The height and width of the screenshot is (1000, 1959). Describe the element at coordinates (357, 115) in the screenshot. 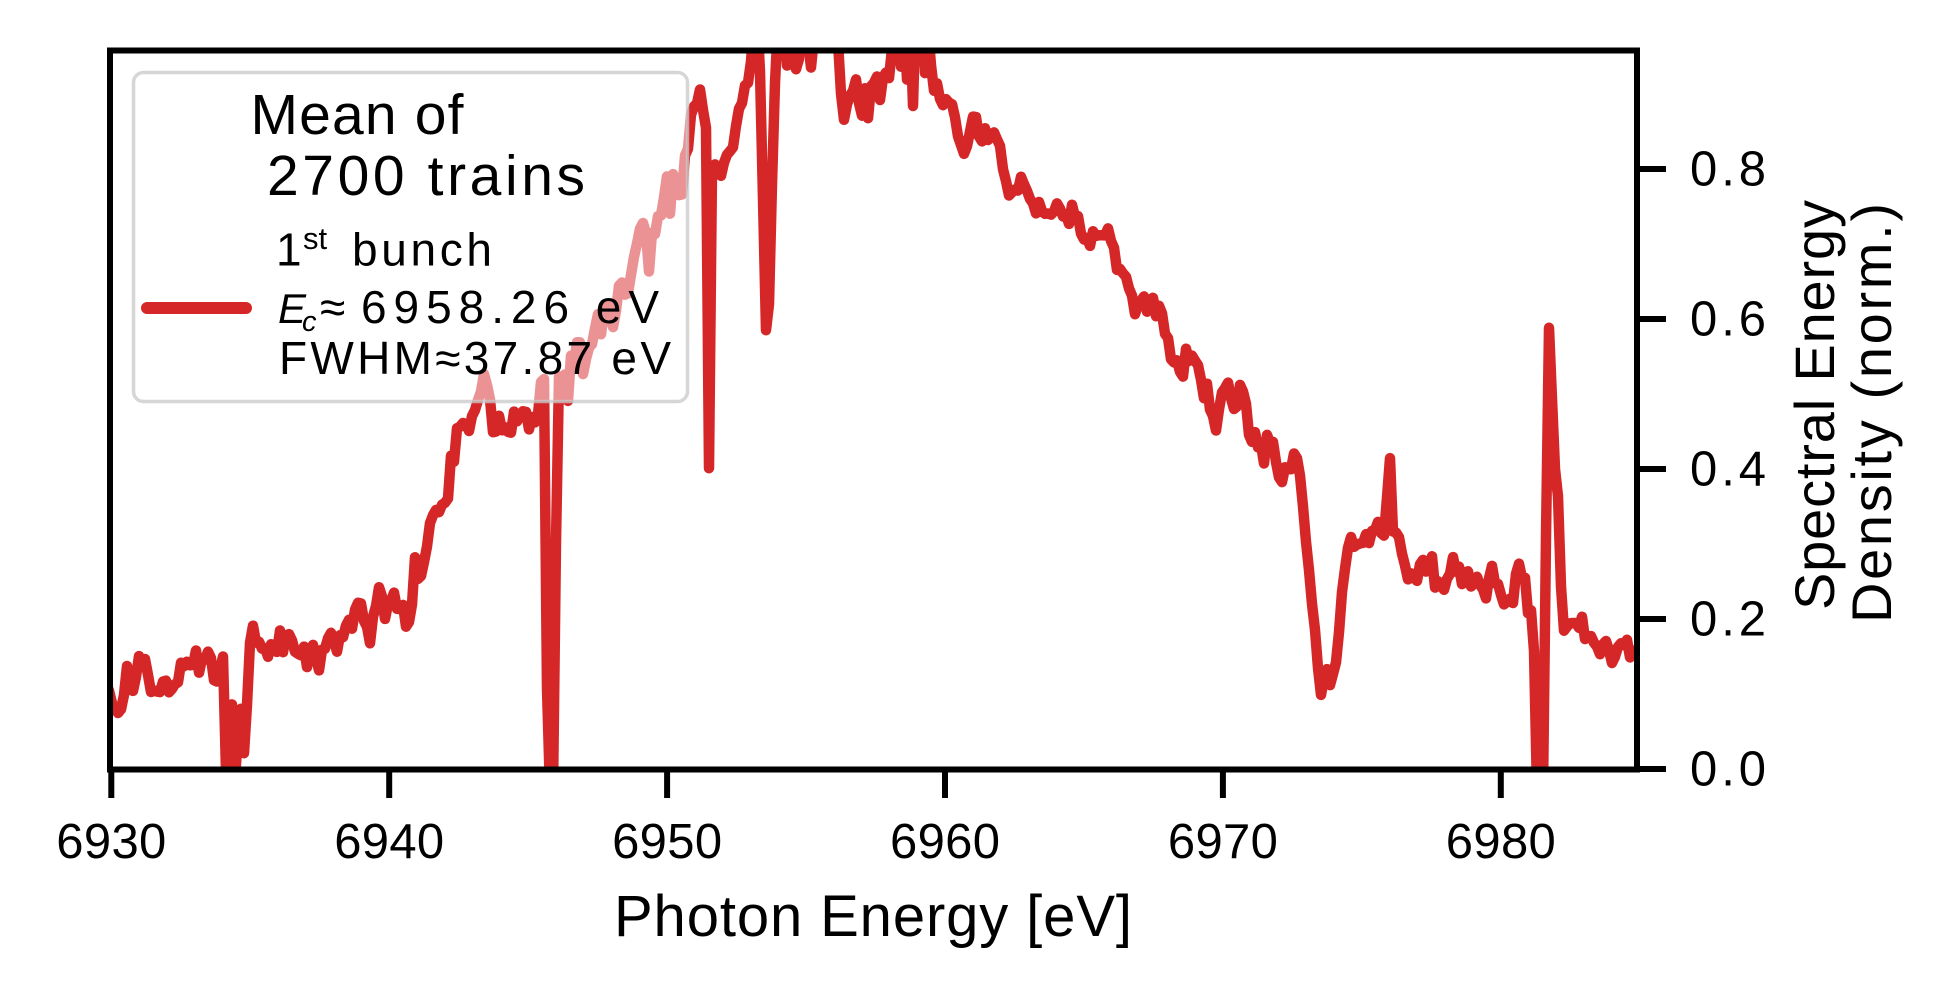

I see `svg-text: Mean of` at that location.